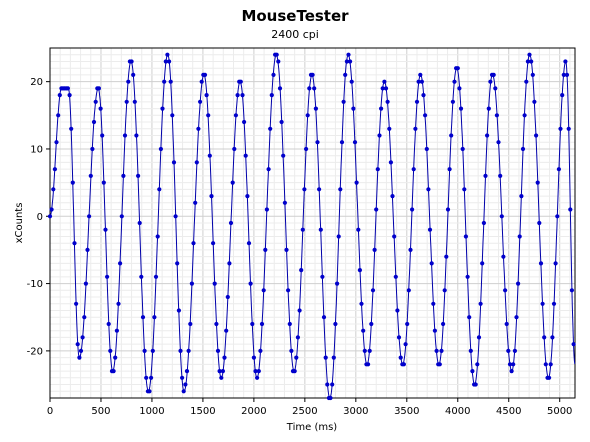 The height and width of the screenshot is (442, 590). I want to click on x-tick-label: 3000, so click(355, 411).